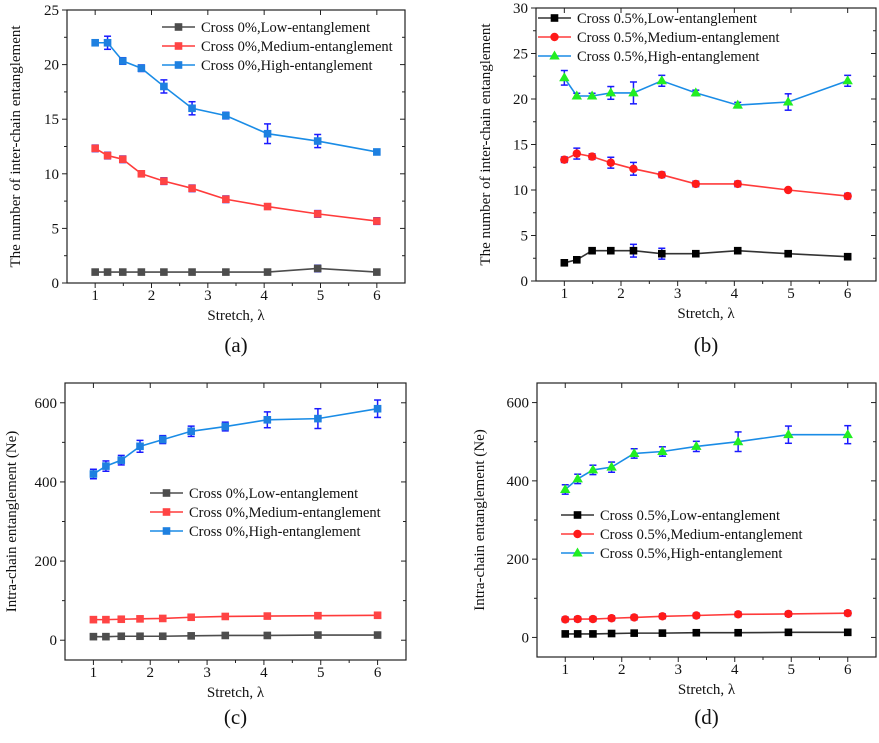 This screenshot has height=743, width=879. I want to click on panel-label: (d), so click(706, 717).